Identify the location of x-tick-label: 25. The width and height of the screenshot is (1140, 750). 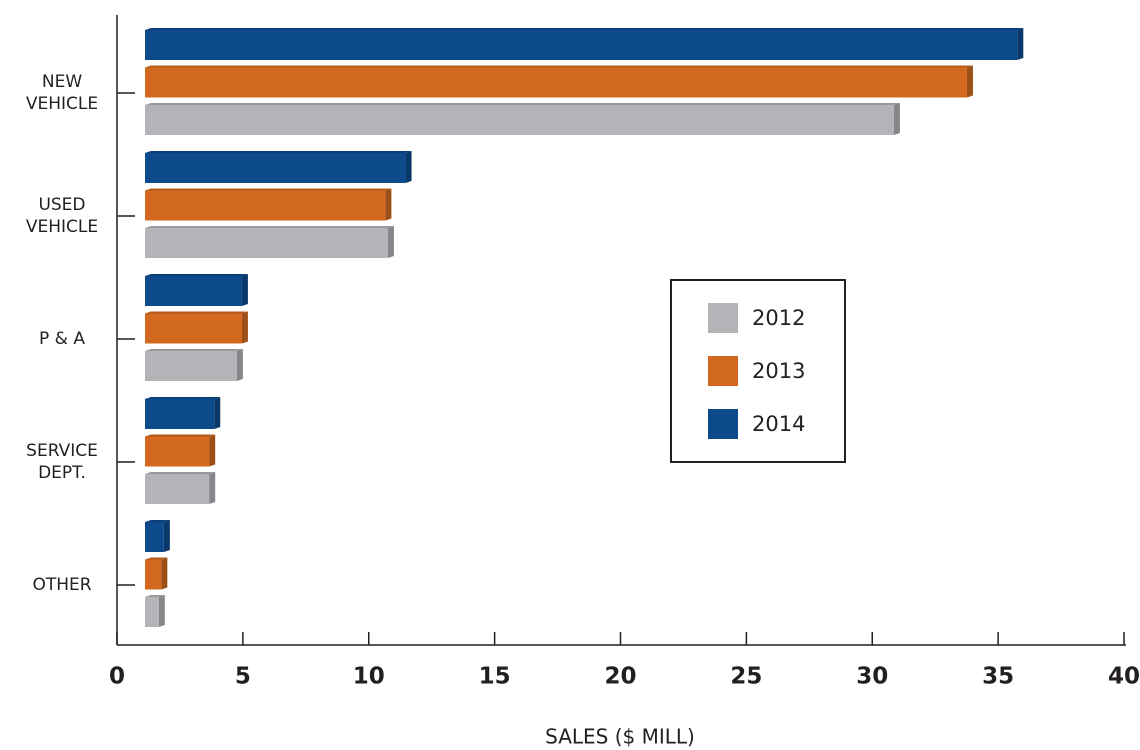
(746, 677).